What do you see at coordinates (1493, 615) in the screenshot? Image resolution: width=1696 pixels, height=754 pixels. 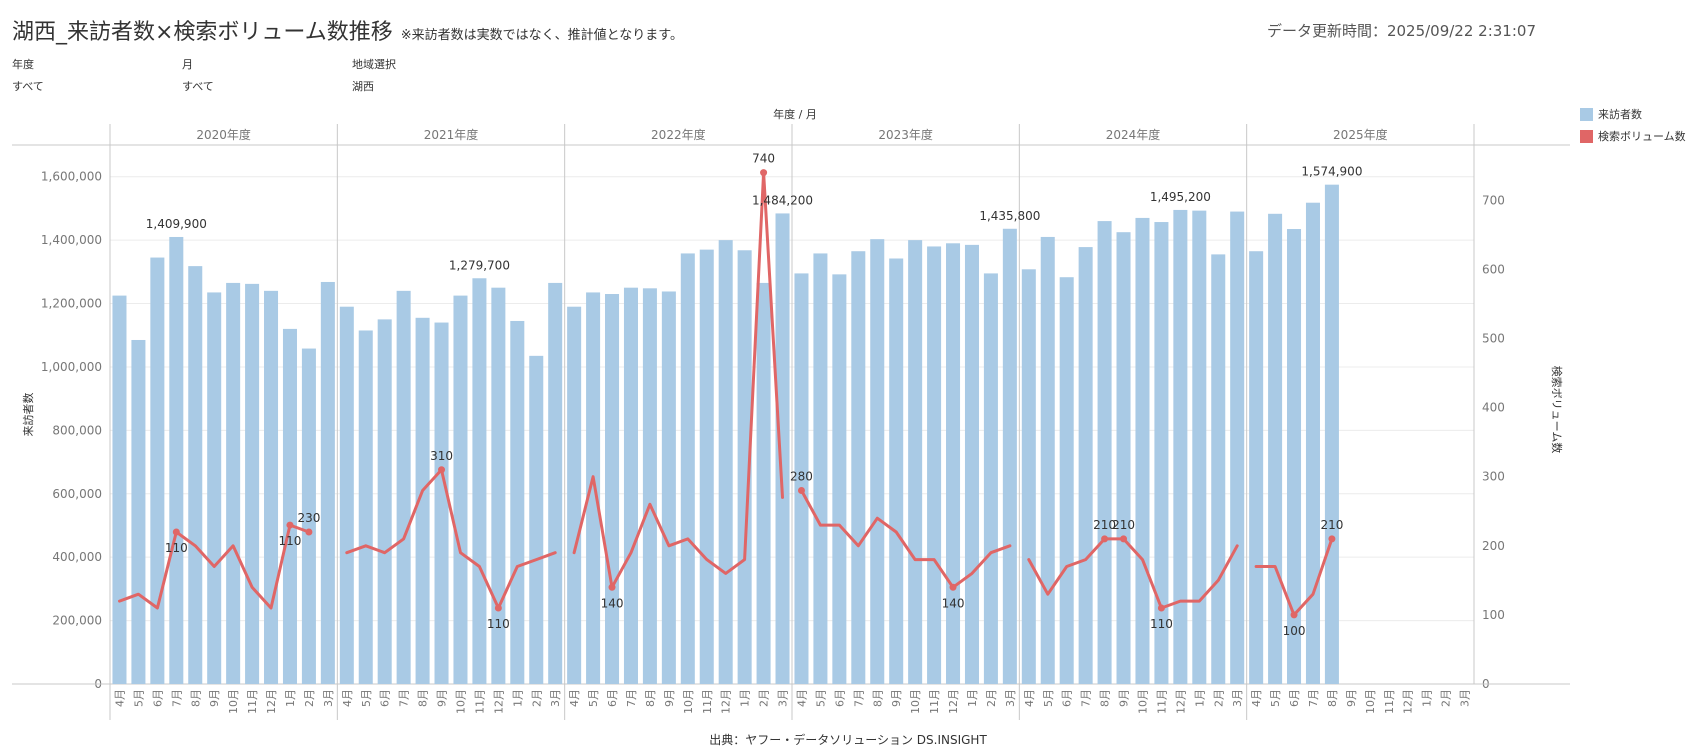 I see `y2-tick-label: 100` at bounding box center [1493, 615].